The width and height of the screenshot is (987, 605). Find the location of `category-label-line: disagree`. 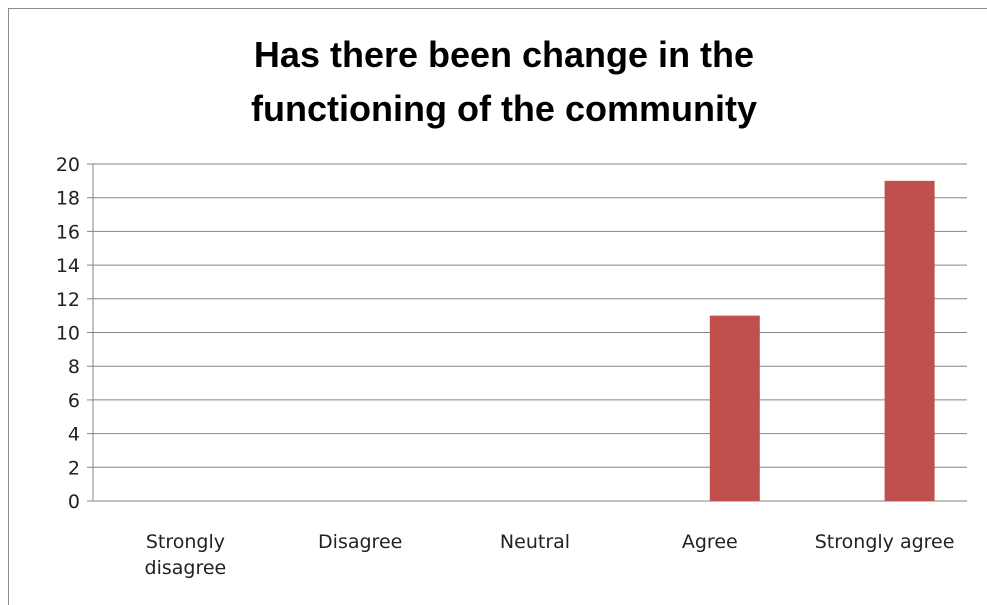

category-label-line: disagree is located at coordinates (186, 568).